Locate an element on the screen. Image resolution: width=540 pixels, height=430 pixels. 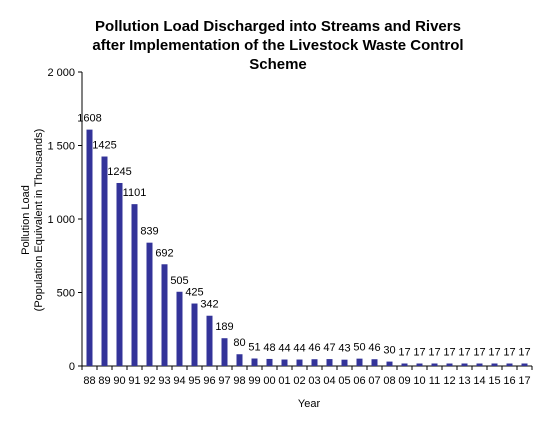
x-tick-label: 13 is located at coordinates (464, 381).